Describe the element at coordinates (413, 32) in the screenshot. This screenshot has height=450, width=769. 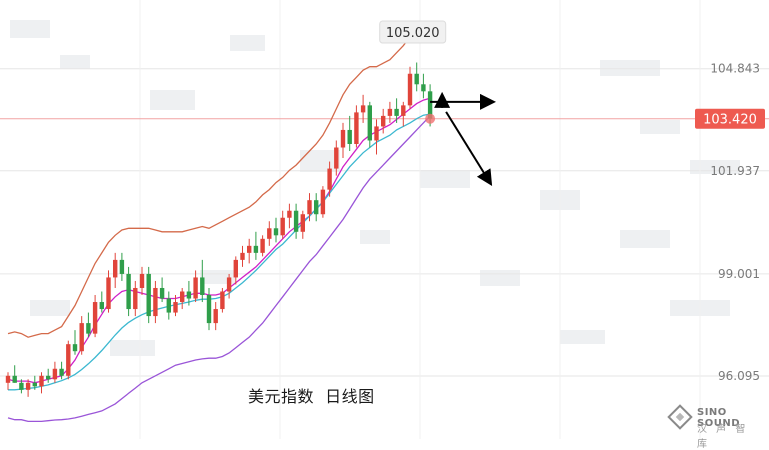
I see `peak-badge` at that location.